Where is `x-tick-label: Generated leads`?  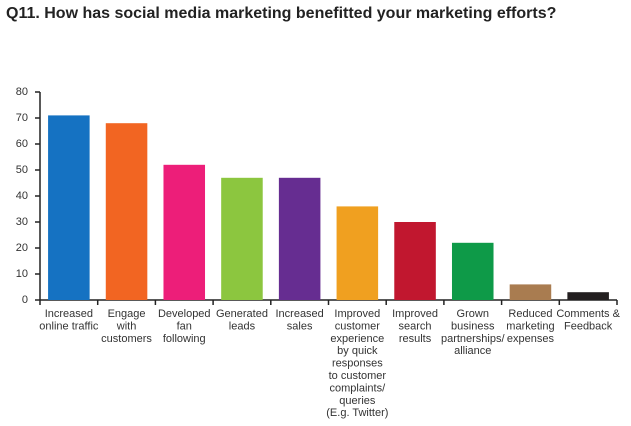 x-tick-label: Generated leads is located at coordinates (242, 320).